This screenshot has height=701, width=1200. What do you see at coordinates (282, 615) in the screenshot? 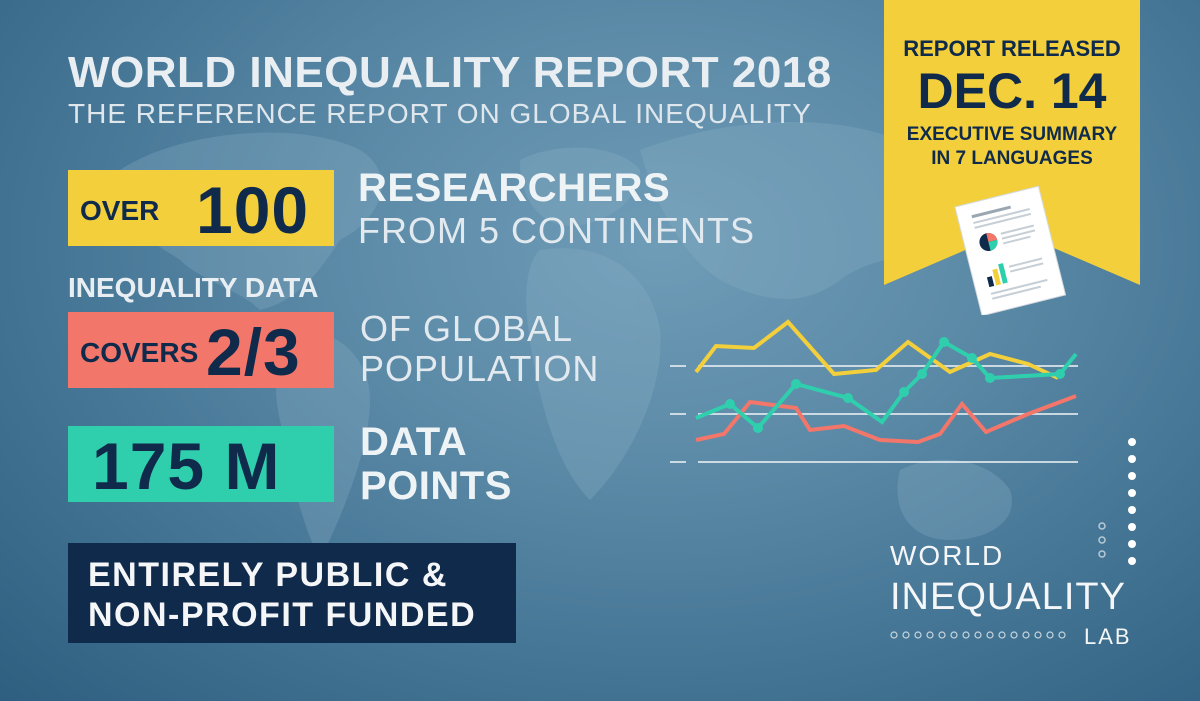
I see `funding-line2: NON-PROFIT FUNDED` at bounding box center [282, 615].